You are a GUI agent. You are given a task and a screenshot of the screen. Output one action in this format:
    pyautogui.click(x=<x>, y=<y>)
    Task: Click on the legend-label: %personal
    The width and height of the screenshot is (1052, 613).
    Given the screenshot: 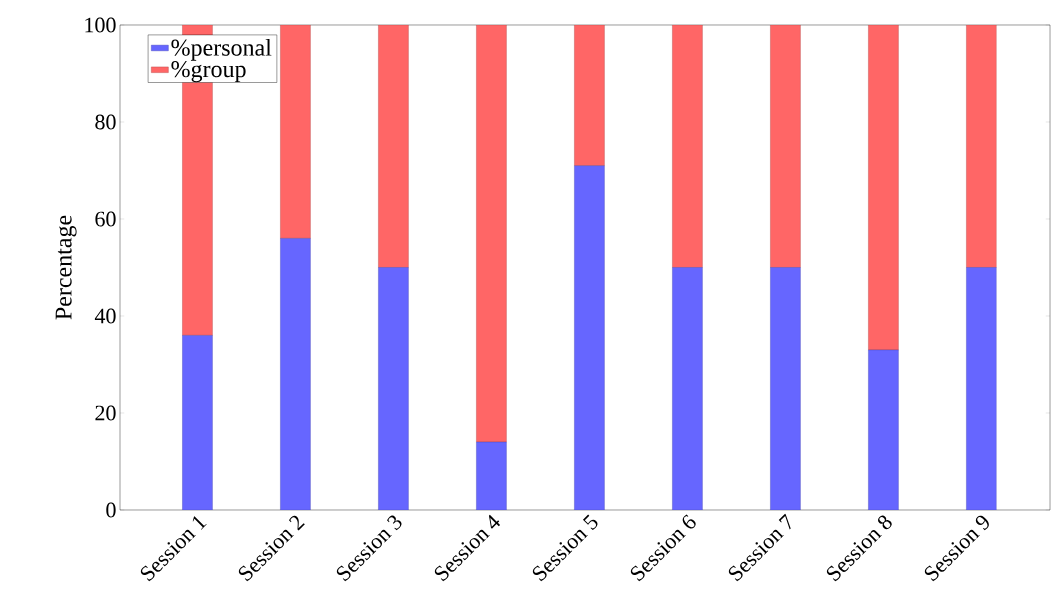 What is the action you would take?
    pyautogui.click(x=221, y=49)
    